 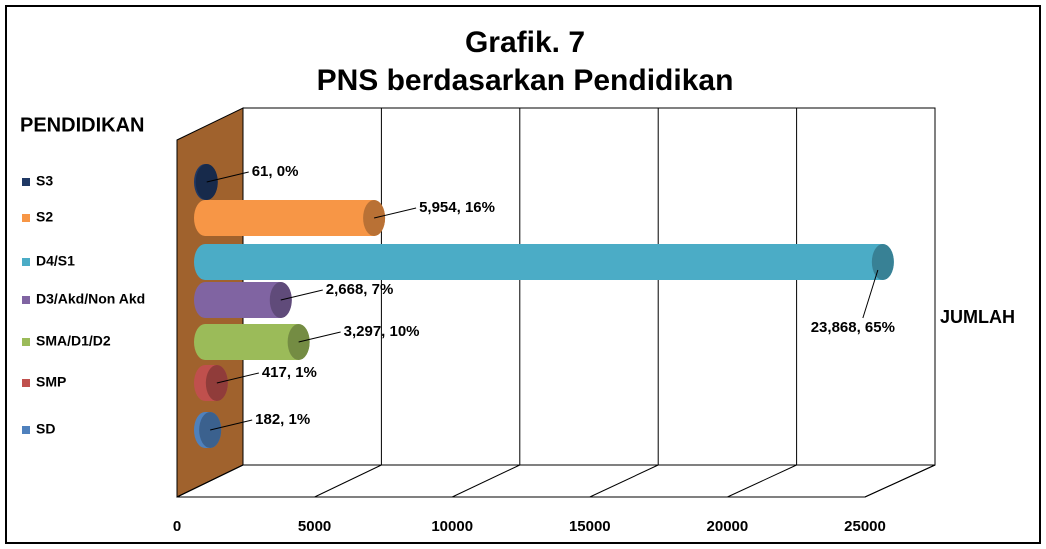 I want to click on data-label: 2,668, 7%, so click(x=360, y=289).